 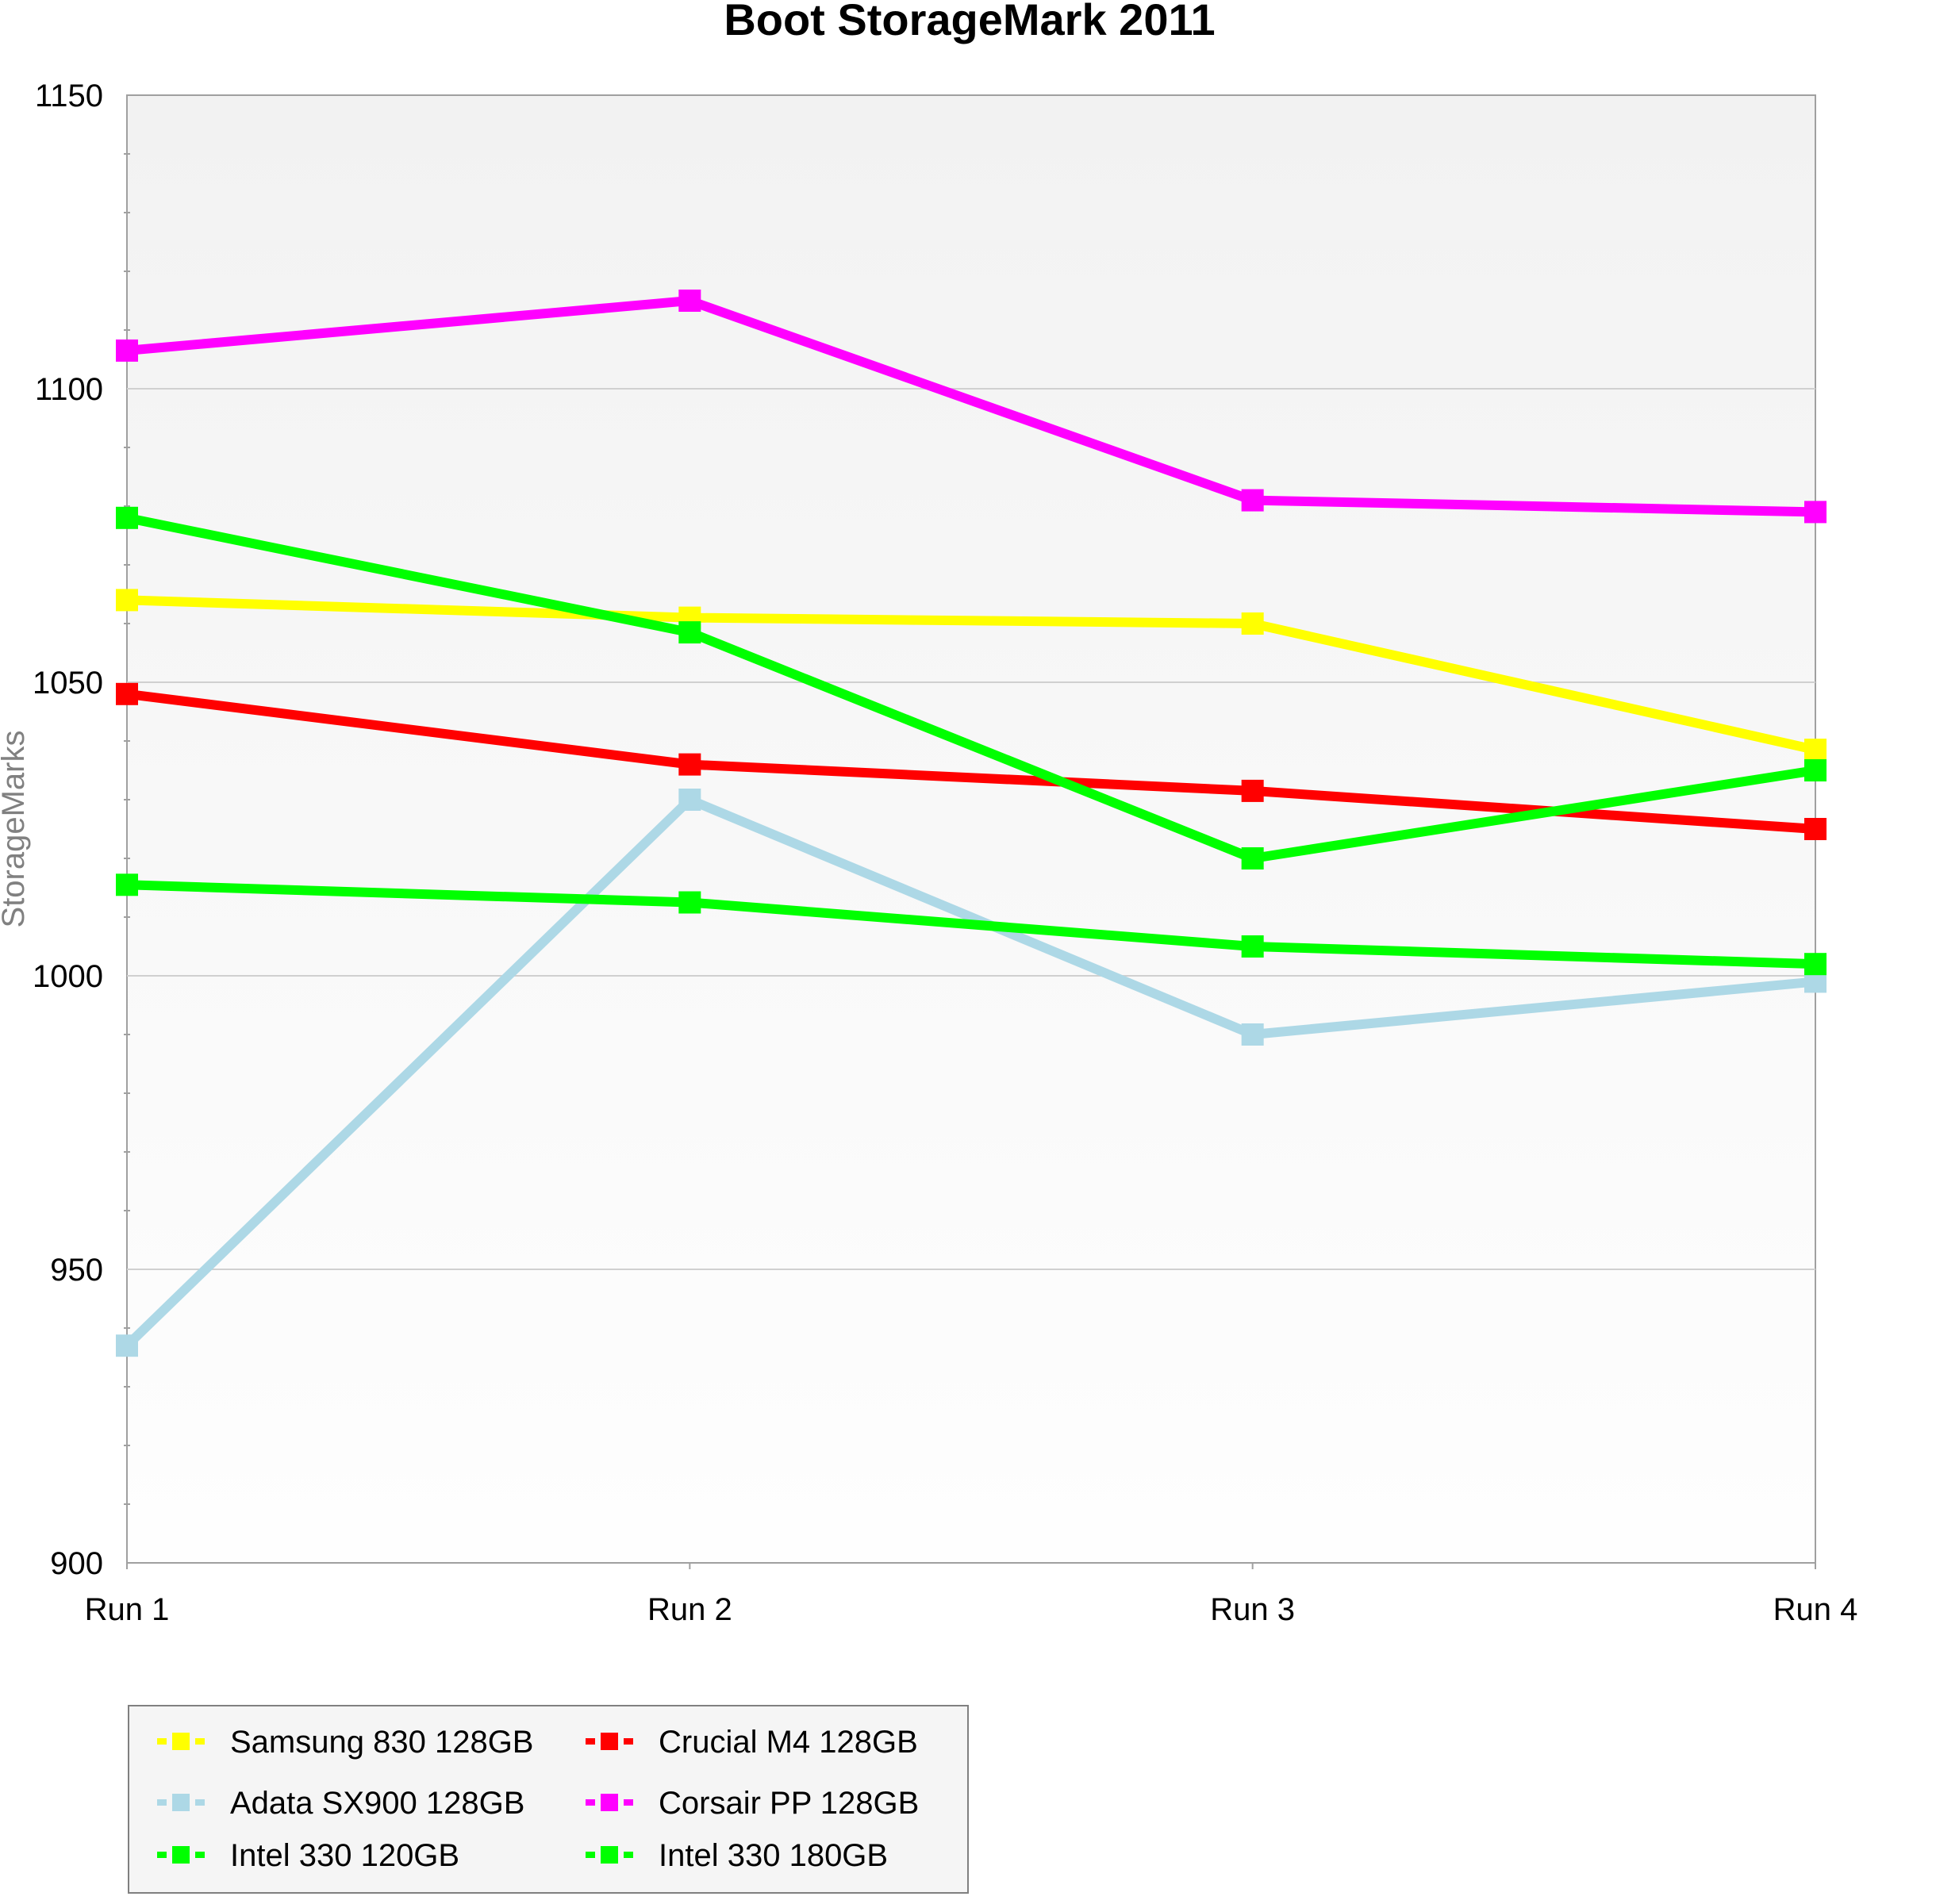 What do you see at coordinates (789, 1803) in the screenshot?
I see `legend-label: Corsair PP 128GB` at bounding box center [789, 1803].